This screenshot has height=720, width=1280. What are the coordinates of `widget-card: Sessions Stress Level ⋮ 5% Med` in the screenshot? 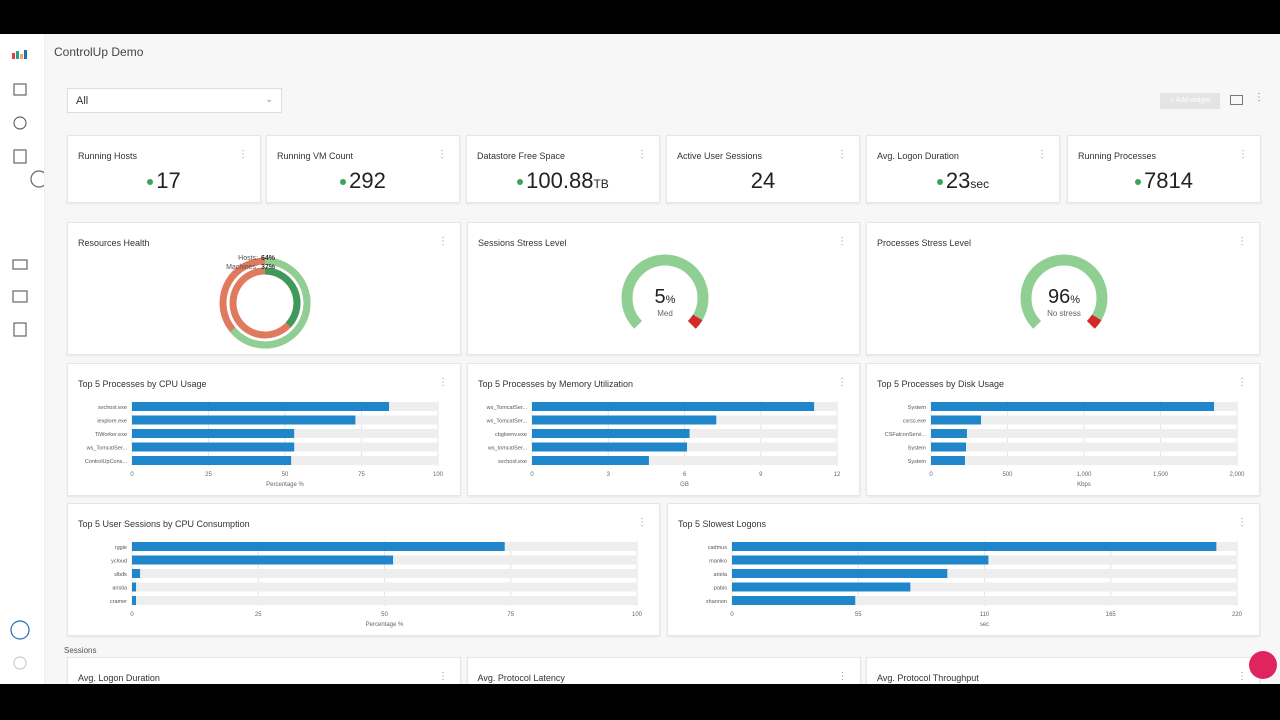 It's located at (663, 288).